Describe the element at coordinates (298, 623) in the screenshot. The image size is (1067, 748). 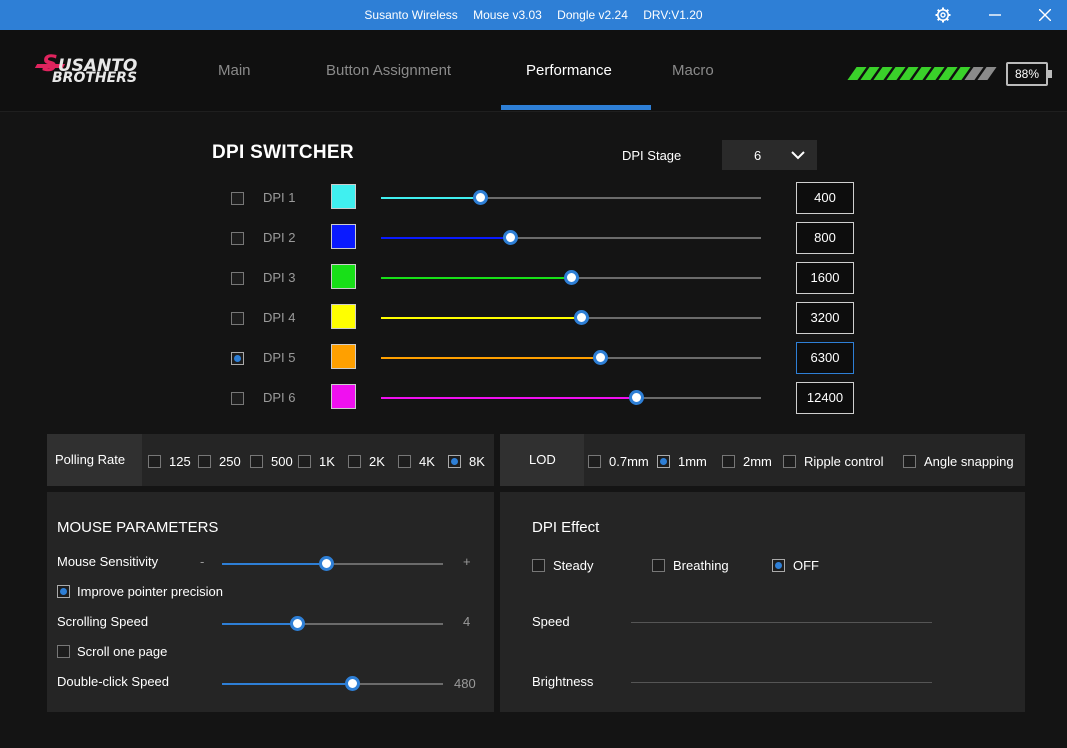
I see `scrolling-knob` at that location.